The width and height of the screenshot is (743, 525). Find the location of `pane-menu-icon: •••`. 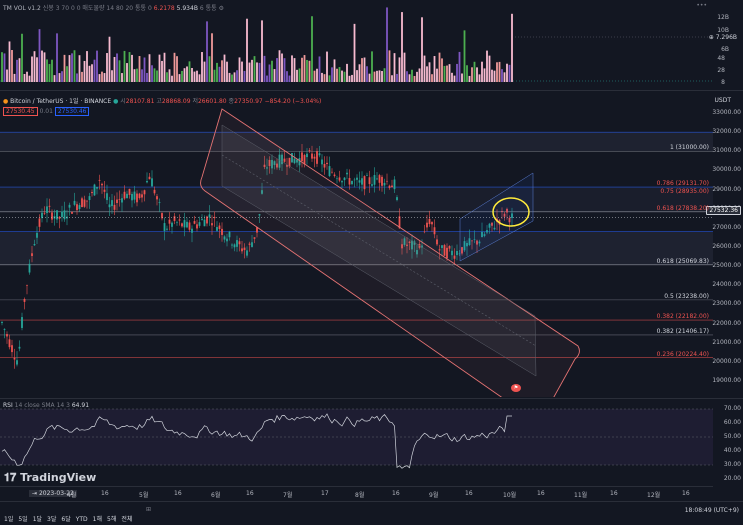

pane-menu-icon: ••• is located at coordinates (701, 5).